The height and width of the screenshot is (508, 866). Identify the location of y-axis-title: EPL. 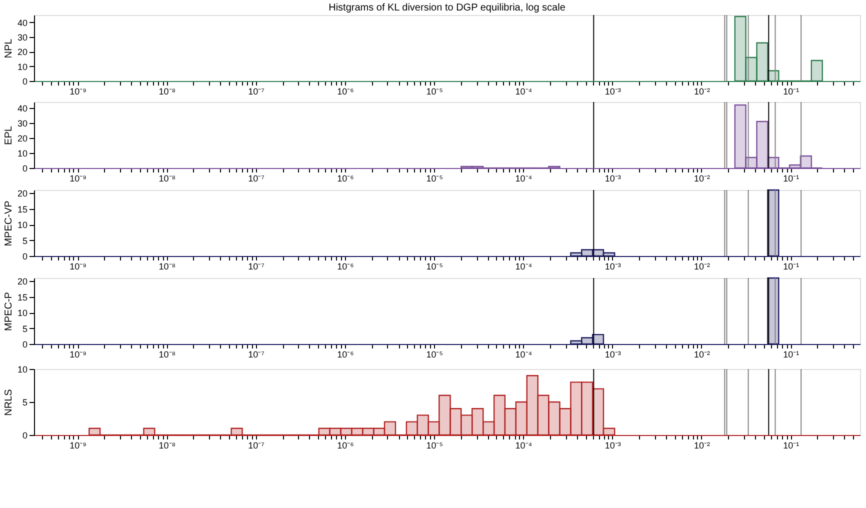
(8, 135).